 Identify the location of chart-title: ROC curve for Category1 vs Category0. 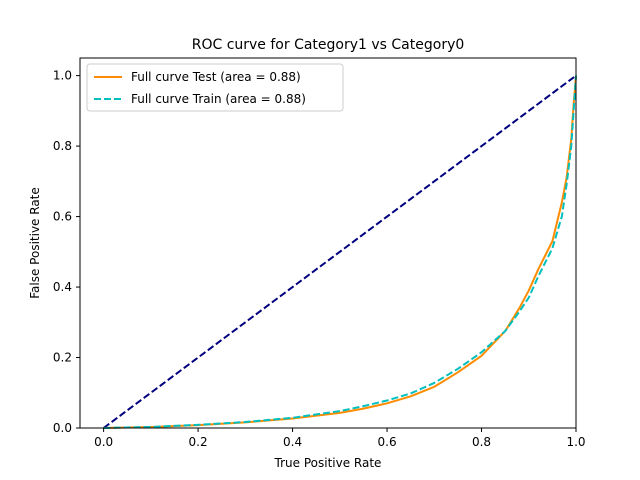
(328, 45).